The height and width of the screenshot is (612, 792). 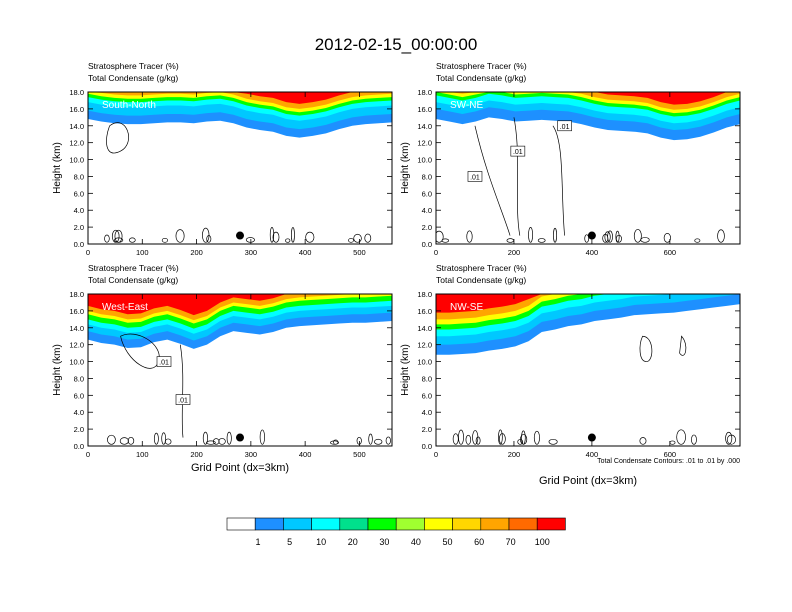 I want to click on colorbar-label: 30, so click(x=384, y=542).